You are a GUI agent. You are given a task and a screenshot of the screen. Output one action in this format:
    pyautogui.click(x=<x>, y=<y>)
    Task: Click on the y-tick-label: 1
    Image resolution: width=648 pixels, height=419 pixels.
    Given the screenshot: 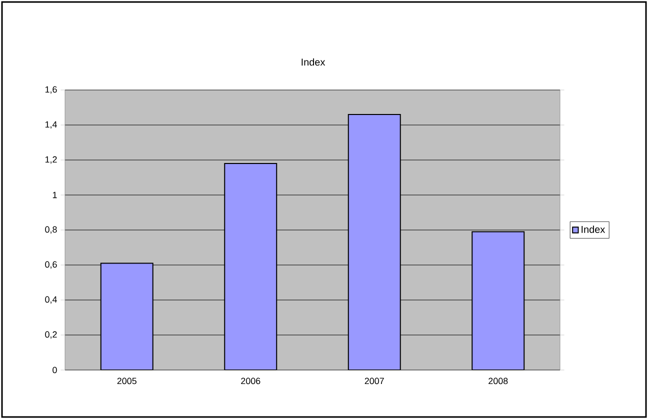 What is the action you would take?
    pyautogui.click(x=54, y=195)
    